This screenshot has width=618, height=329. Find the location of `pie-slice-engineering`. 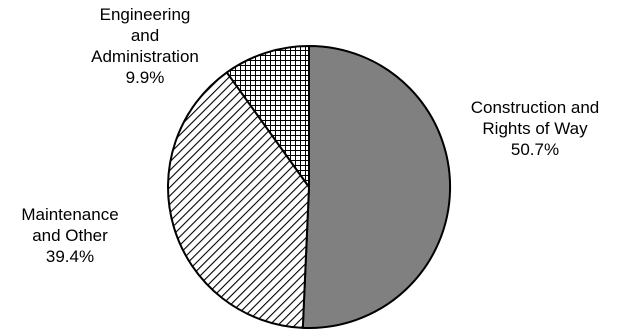

pie-slice-engineering is located at coordinates (267, 116).